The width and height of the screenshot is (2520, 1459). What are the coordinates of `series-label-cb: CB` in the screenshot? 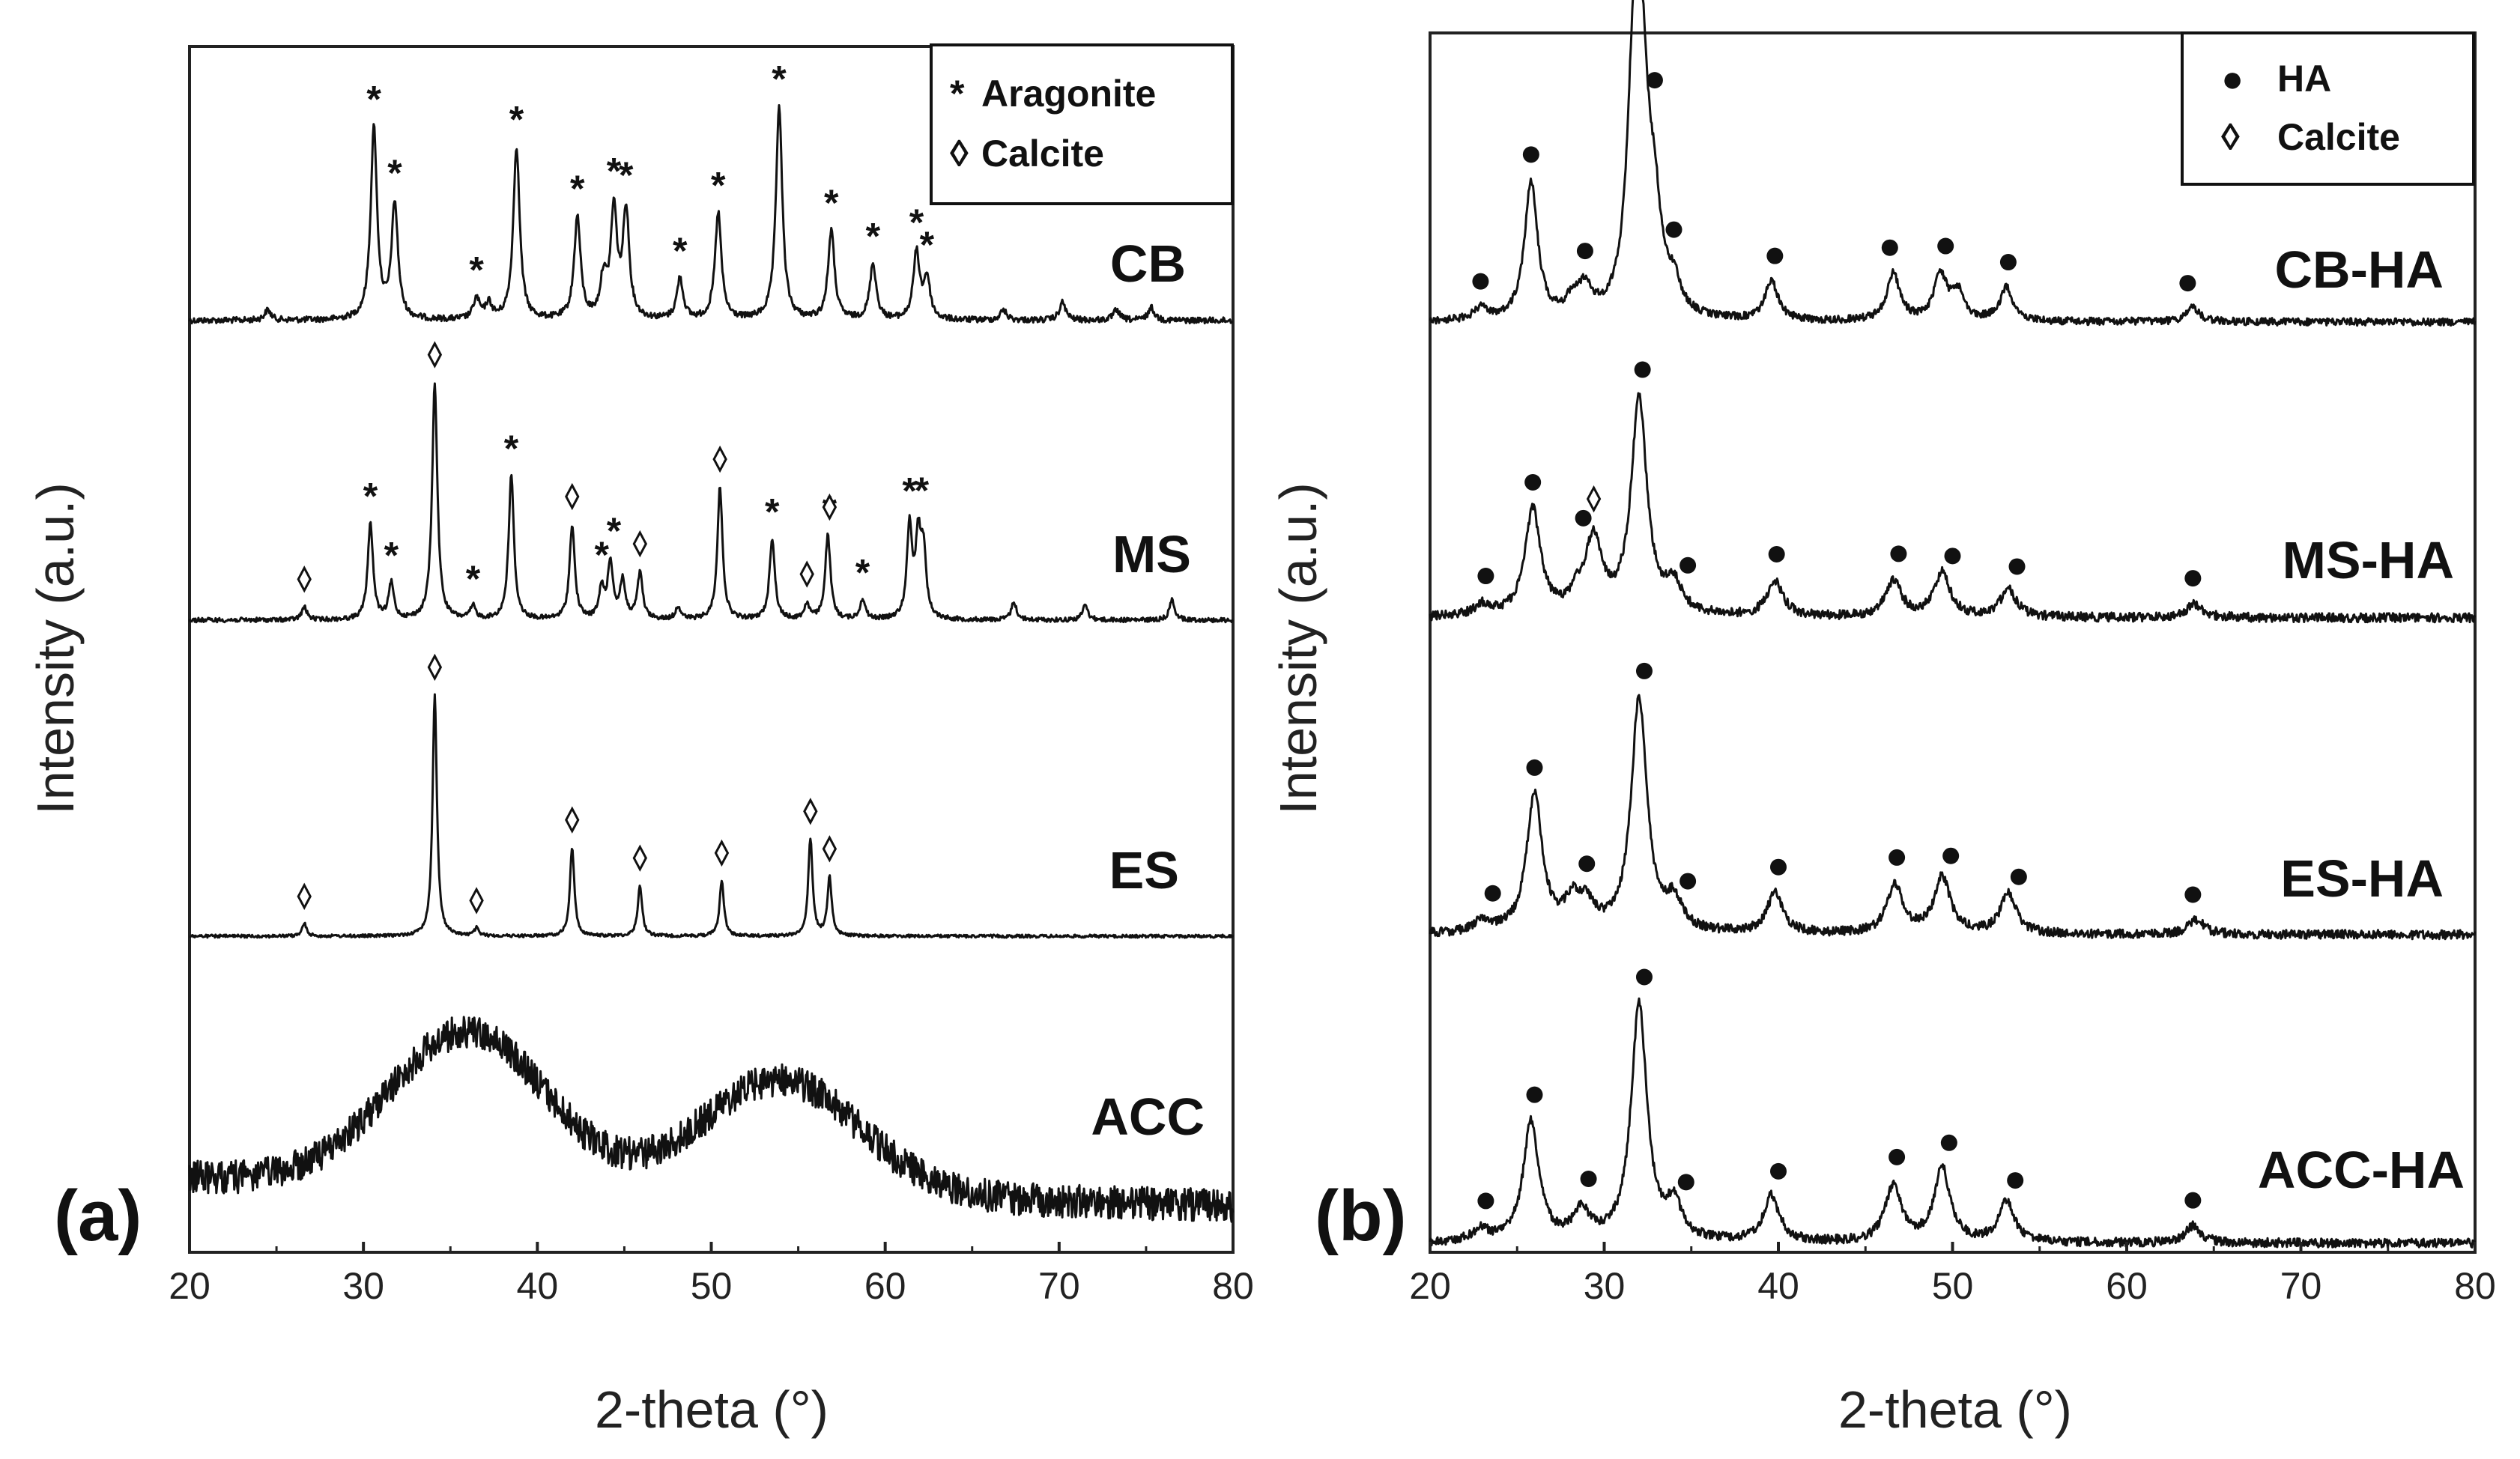 It's located at (1148, 263).